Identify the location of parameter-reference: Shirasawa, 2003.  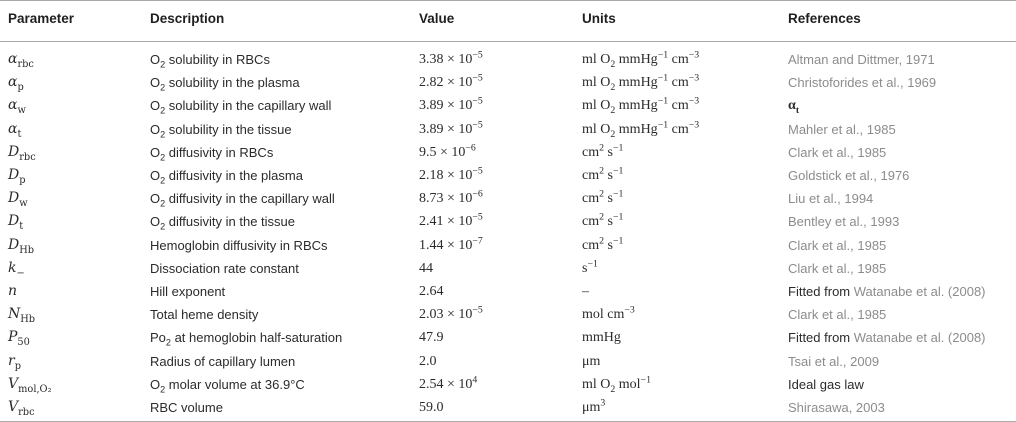
(836, 407).